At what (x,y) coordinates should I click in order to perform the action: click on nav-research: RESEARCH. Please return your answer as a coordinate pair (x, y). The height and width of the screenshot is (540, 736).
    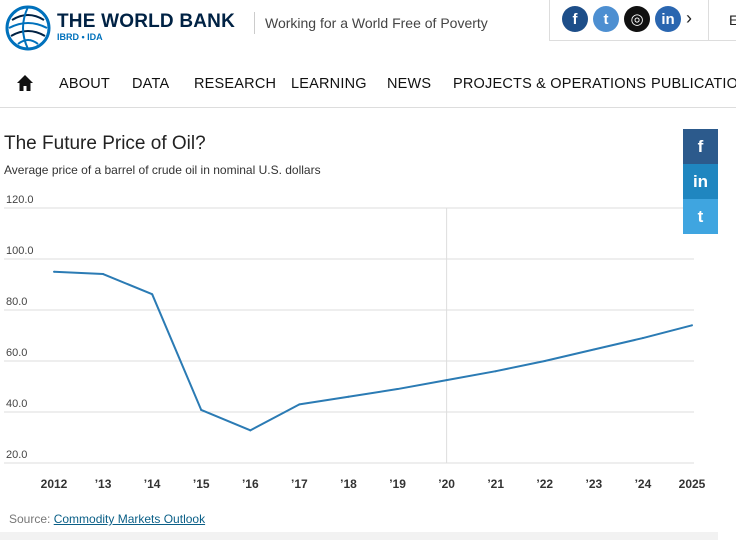
    Looking at the image, I should click on (235, 84).